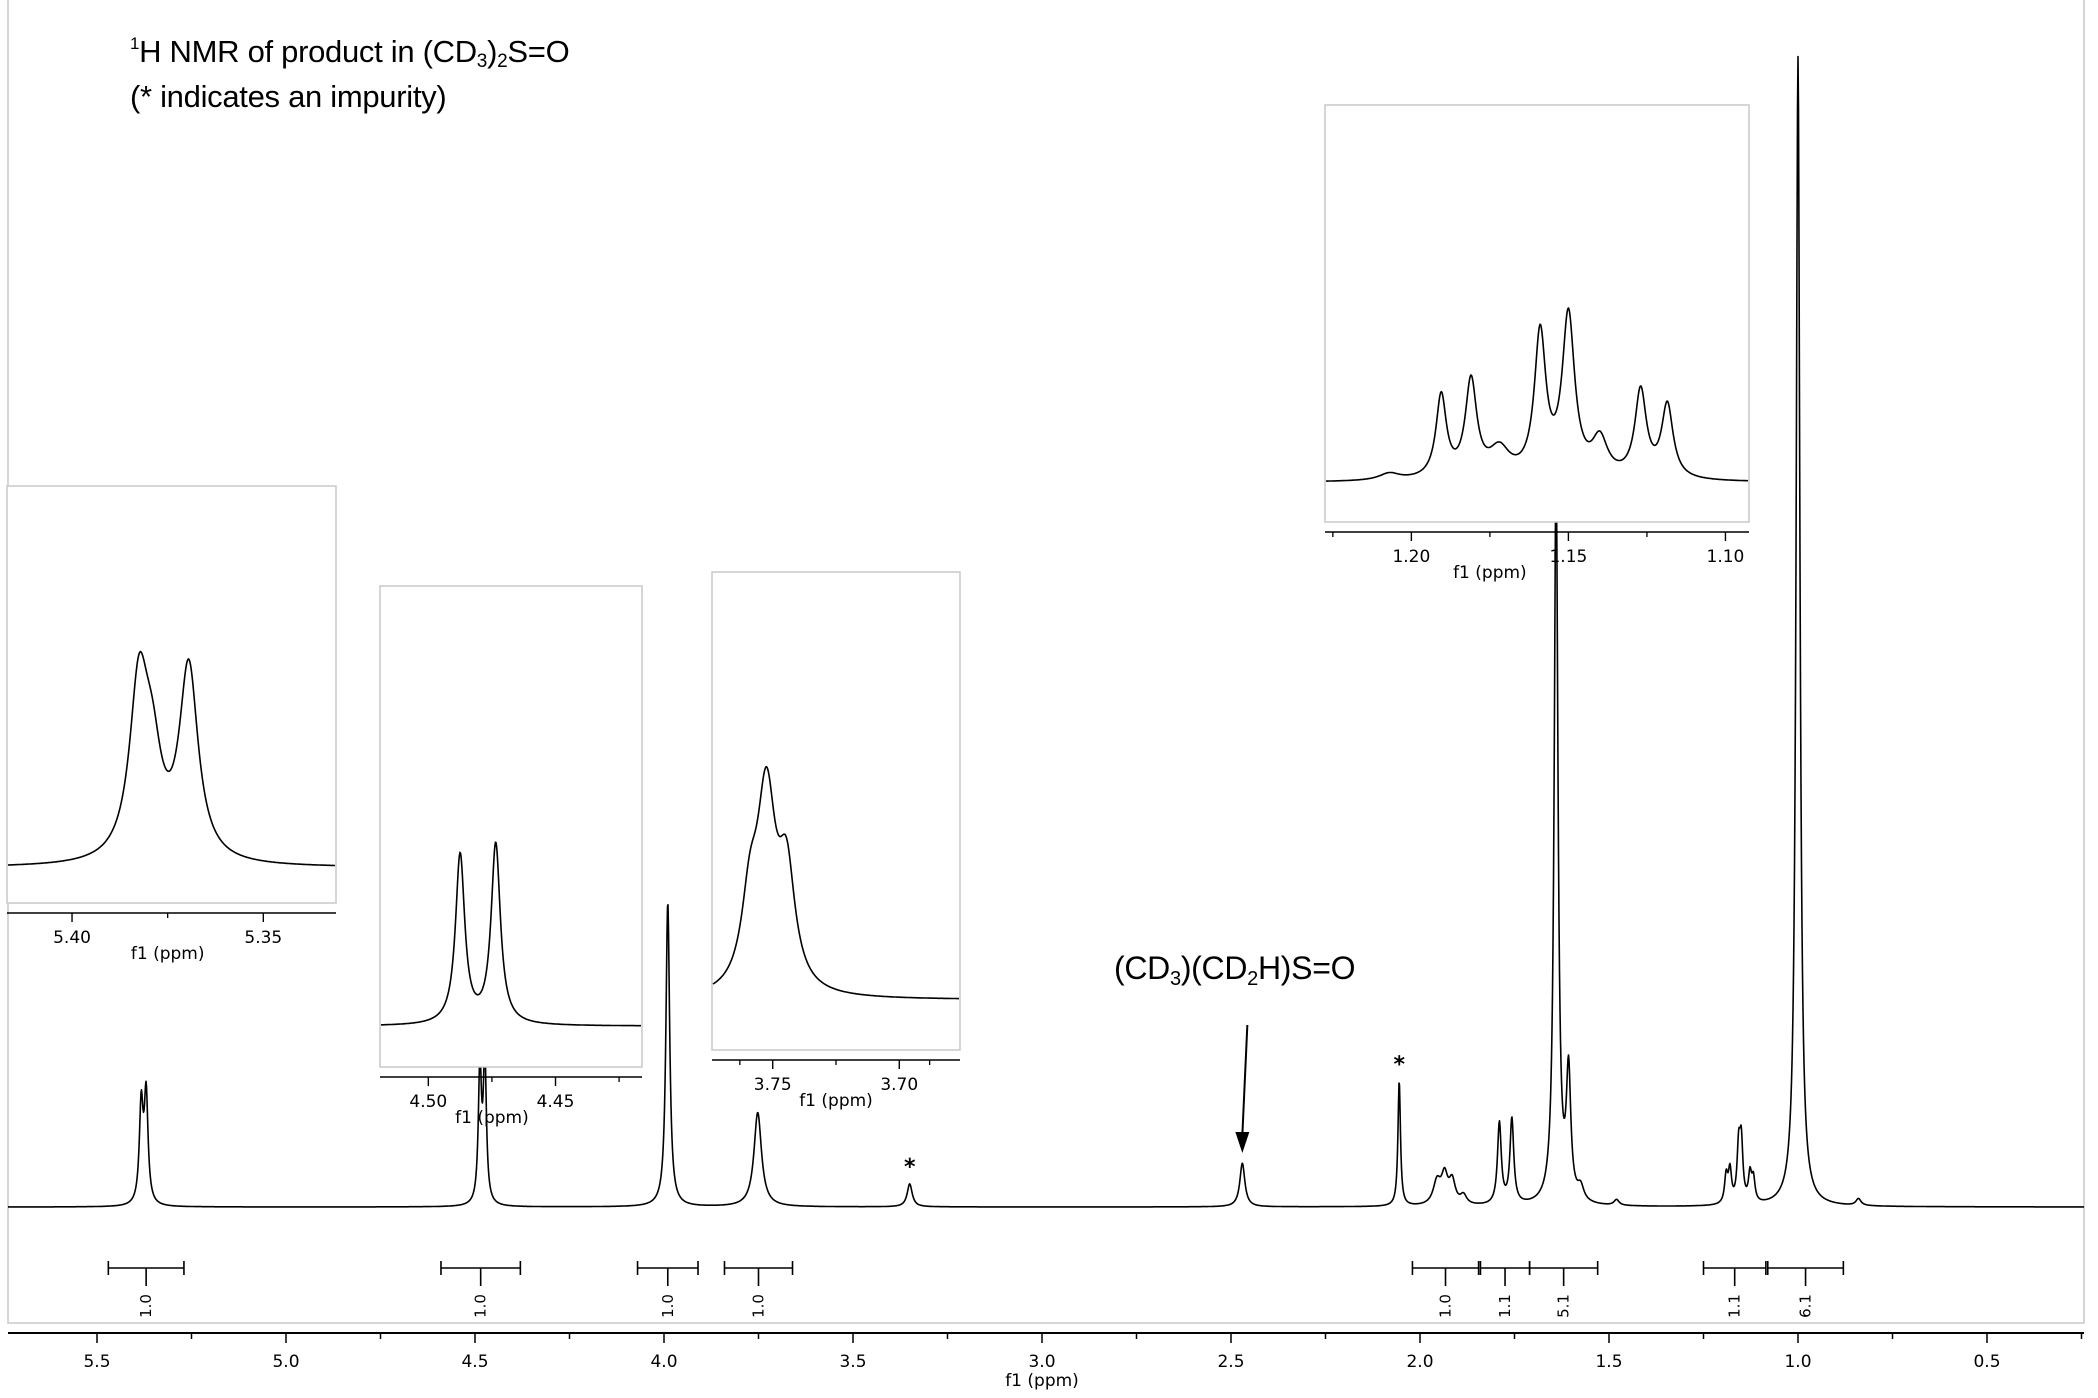 This screenshot has height=1398, width=2098. What do you see at coordinates (1726, 557) in the screenshot?
I see `inset-tick-label: 1.10` at bounding box center [1726, 557].